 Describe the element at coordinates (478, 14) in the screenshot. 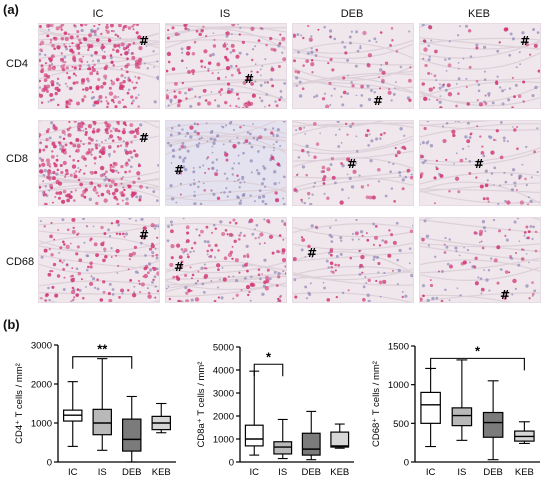

I see `column-header-keb: KEB` at that location.